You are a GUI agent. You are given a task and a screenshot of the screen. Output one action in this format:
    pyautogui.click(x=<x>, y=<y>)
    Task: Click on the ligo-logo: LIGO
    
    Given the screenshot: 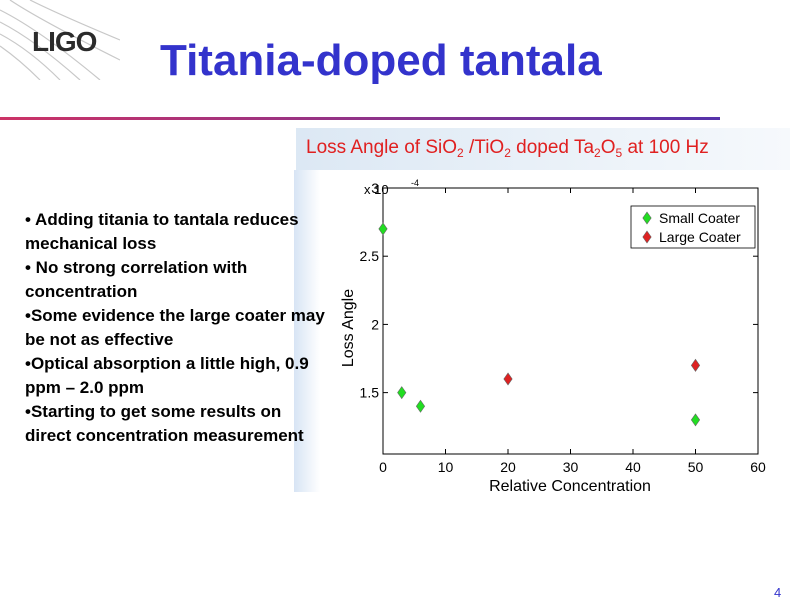 What is the action you would take?
    pyautogui.click(x=64, y=41)
    